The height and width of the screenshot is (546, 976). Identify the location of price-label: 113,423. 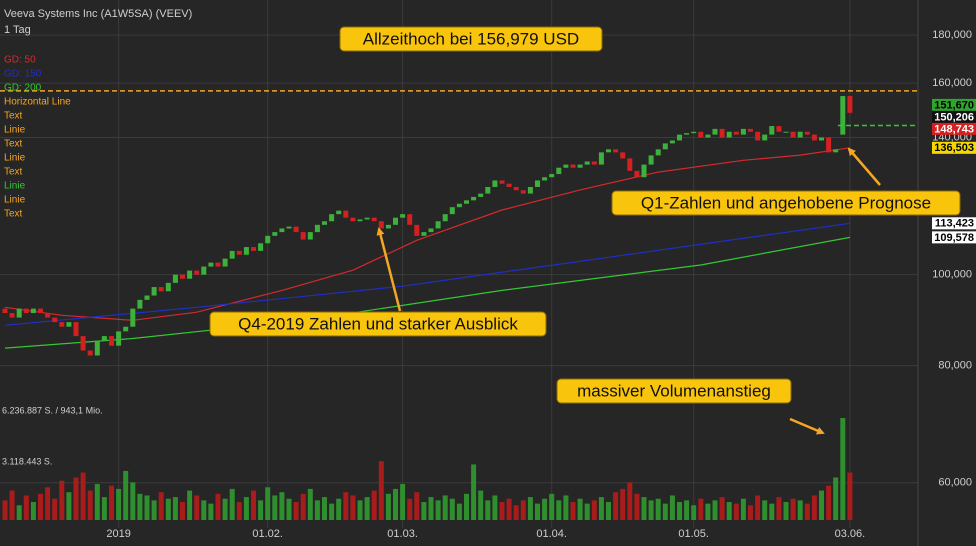
(954, 224).